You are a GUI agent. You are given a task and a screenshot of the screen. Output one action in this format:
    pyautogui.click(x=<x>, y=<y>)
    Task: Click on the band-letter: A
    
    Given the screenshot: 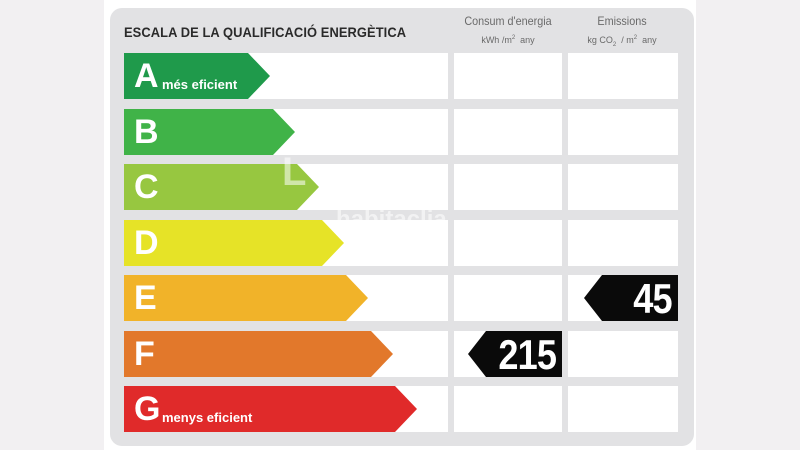 What is the action you would take?
    pyautogui.click(x=146, y=76)
    